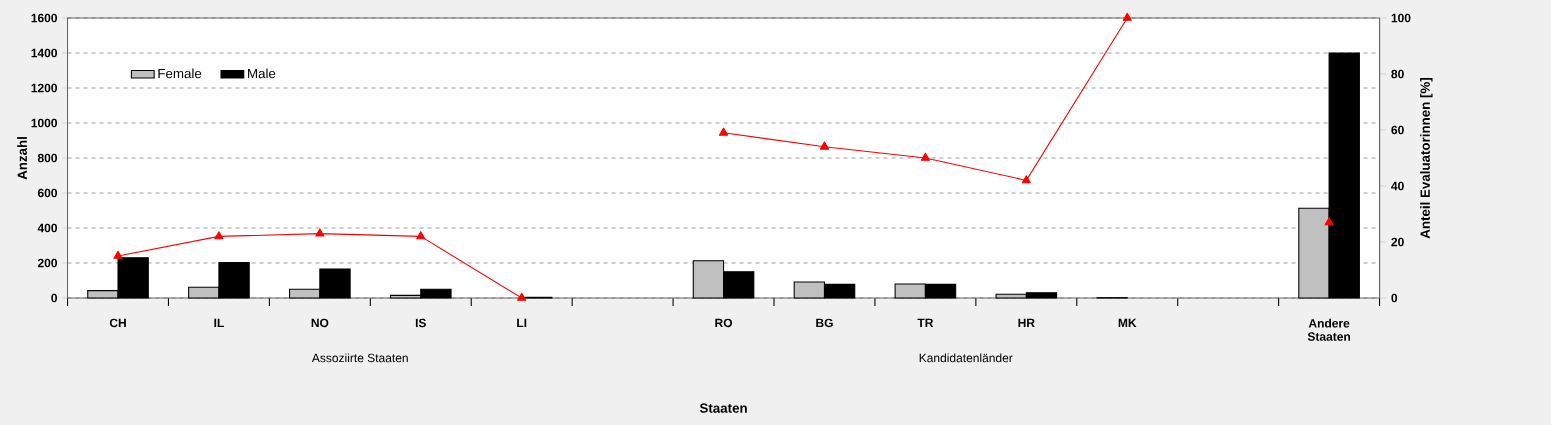 Image resolution: width=1551 pixels, height=425 pixels. I want to click on y-tick-label: 800, so click(47, 158).